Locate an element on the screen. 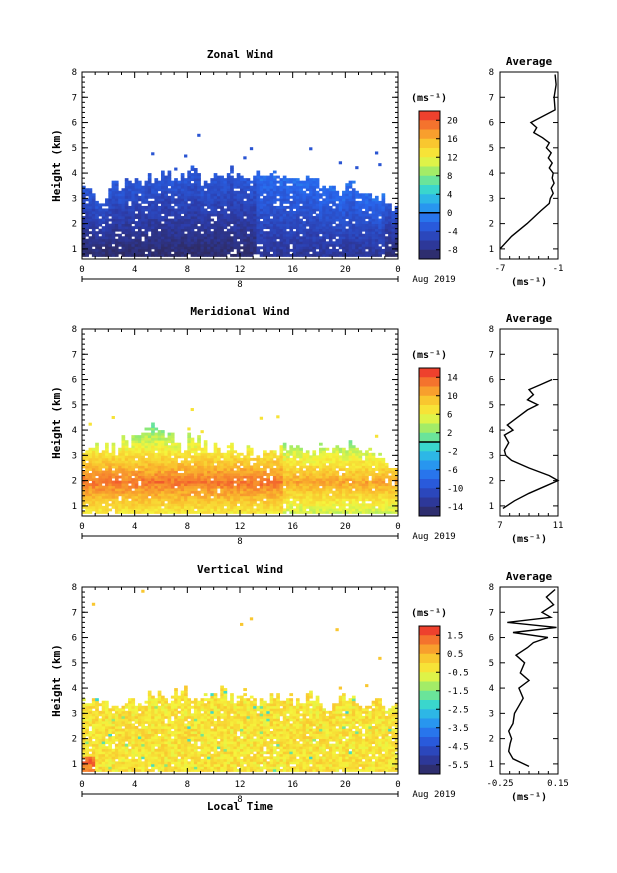  profile-x-tick-label: -7 is located at coordinates (500, 269).